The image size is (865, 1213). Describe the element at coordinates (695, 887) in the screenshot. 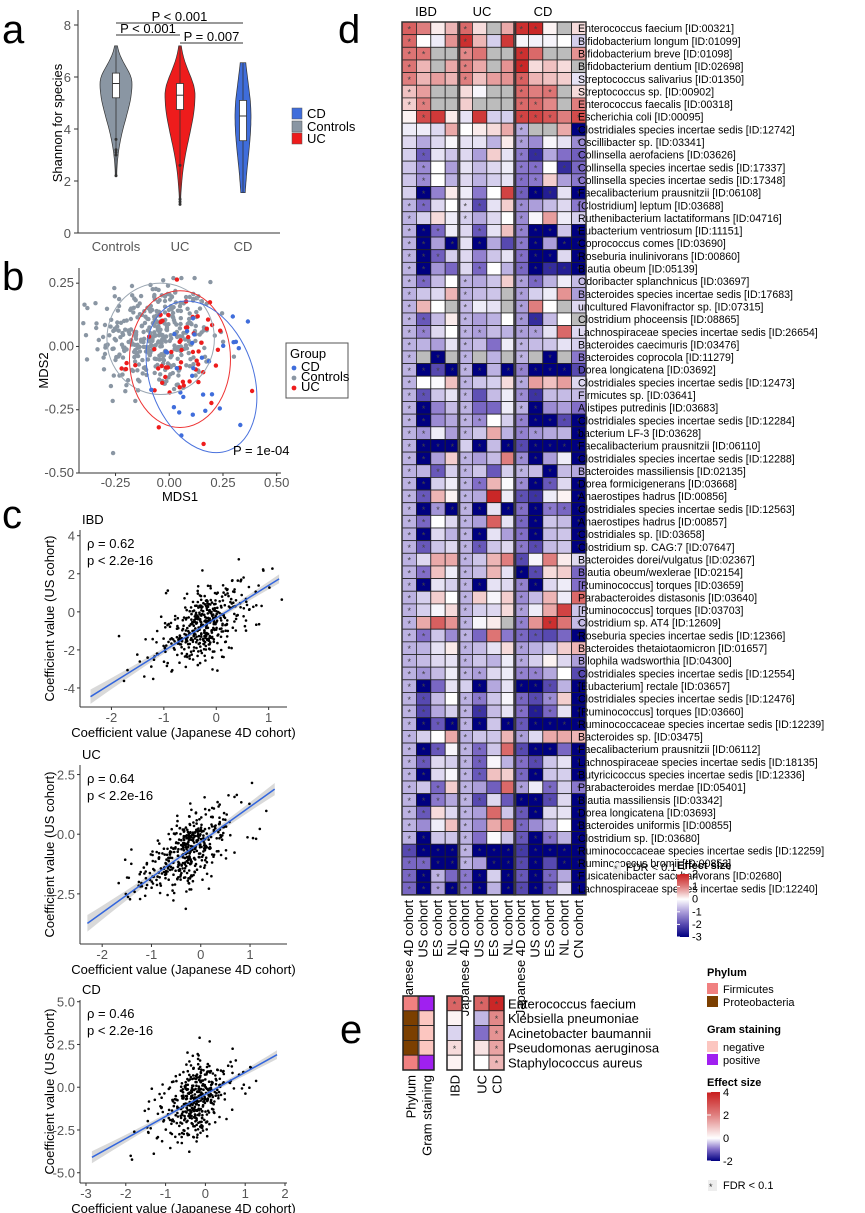

I see `colorbar-tick-label: 1` at that location.